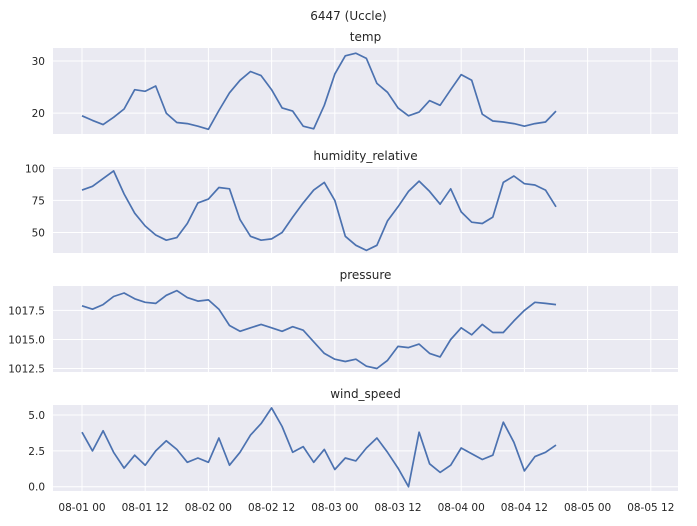 The image size is (697, 526). What do you see at coordinates (319, 91) in the screenshot?
I see `series-line-temp` at bounding box center [319, 91].